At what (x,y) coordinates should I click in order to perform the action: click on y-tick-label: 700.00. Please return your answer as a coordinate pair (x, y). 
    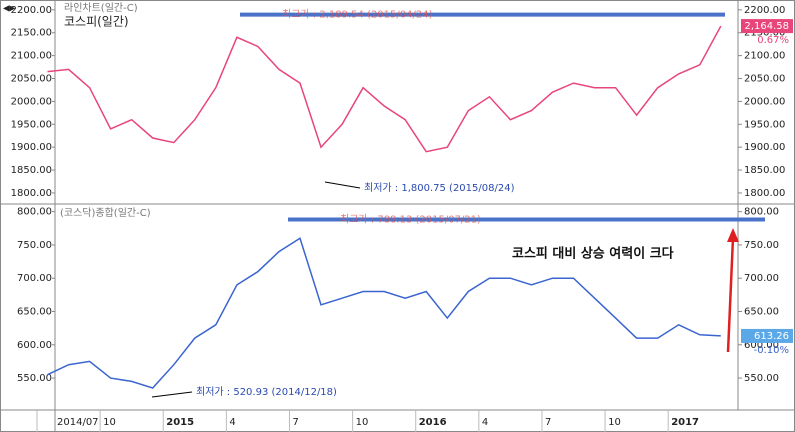
    Looking at the image, I should click on (34, 278).